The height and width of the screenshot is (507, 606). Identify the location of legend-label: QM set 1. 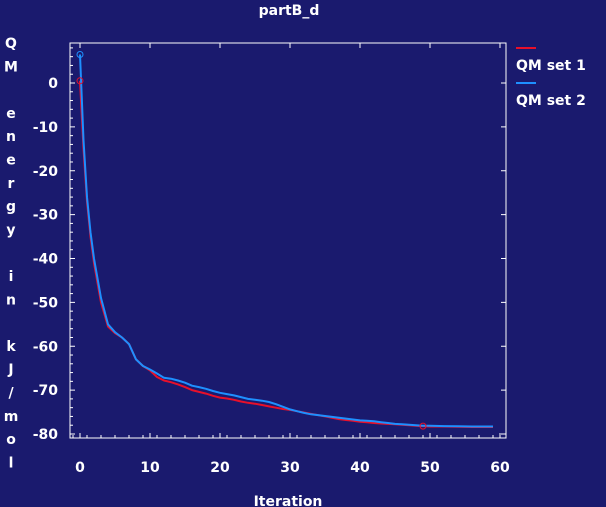
(551, 66).